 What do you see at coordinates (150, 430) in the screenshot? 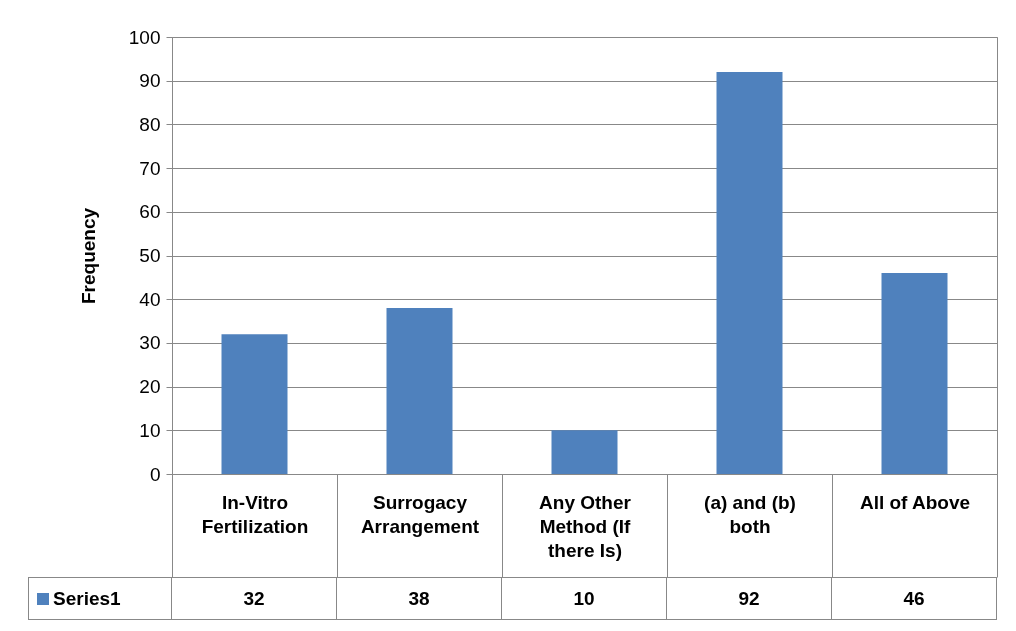
I see `y-tick-label: 10` at bounding box center [150, 430].